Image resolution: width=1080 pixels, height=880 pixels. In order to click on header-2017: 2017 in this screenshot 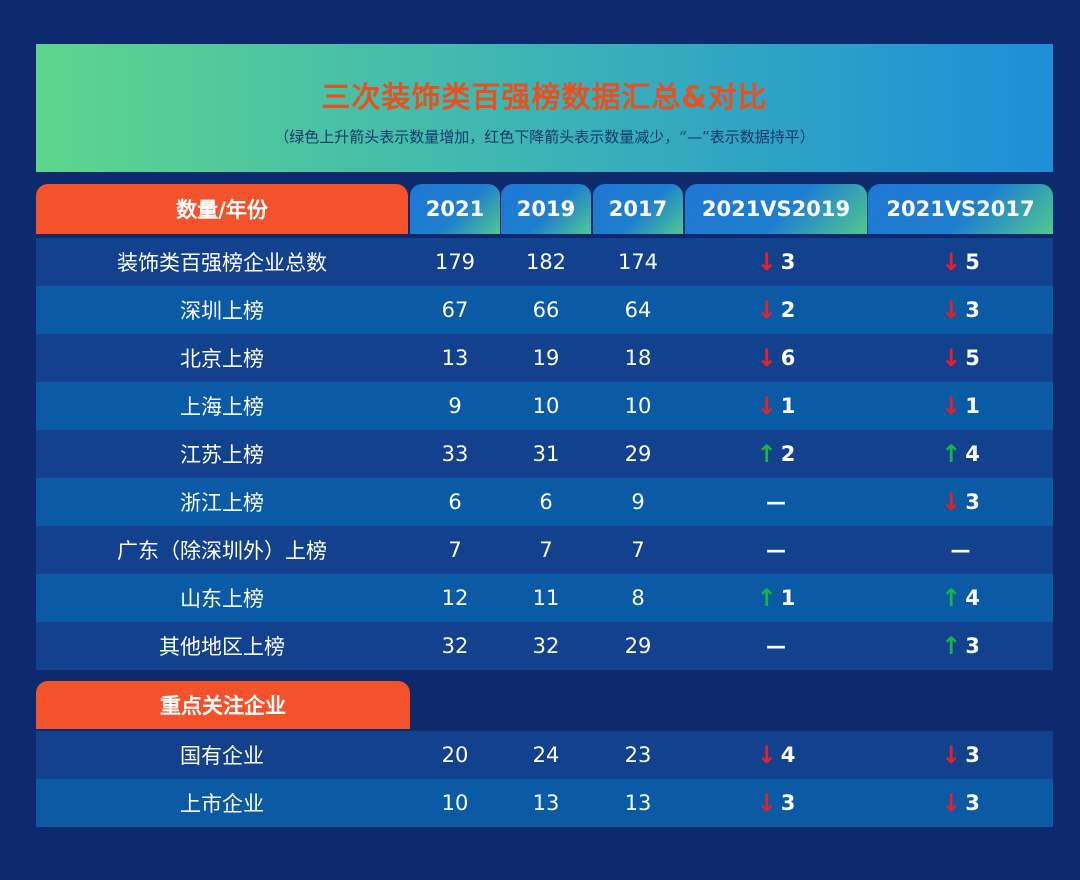, I will do `click(638, 209)`.